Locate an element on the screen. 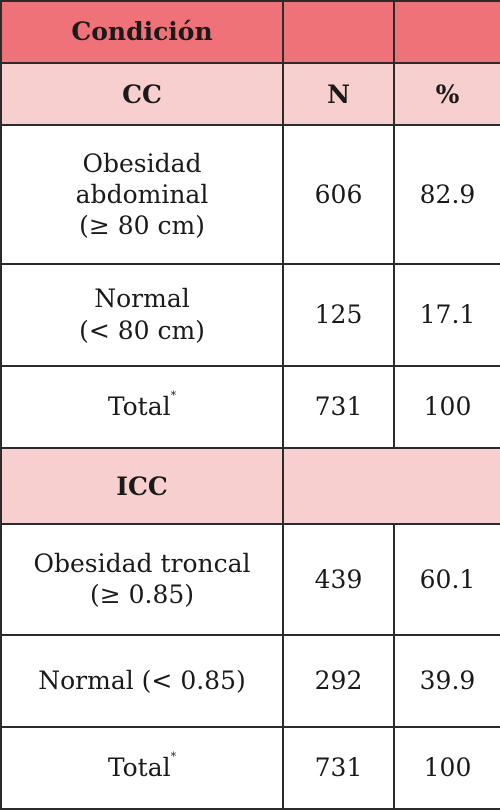  row-n: 292 is located at coordinates (338, 681).